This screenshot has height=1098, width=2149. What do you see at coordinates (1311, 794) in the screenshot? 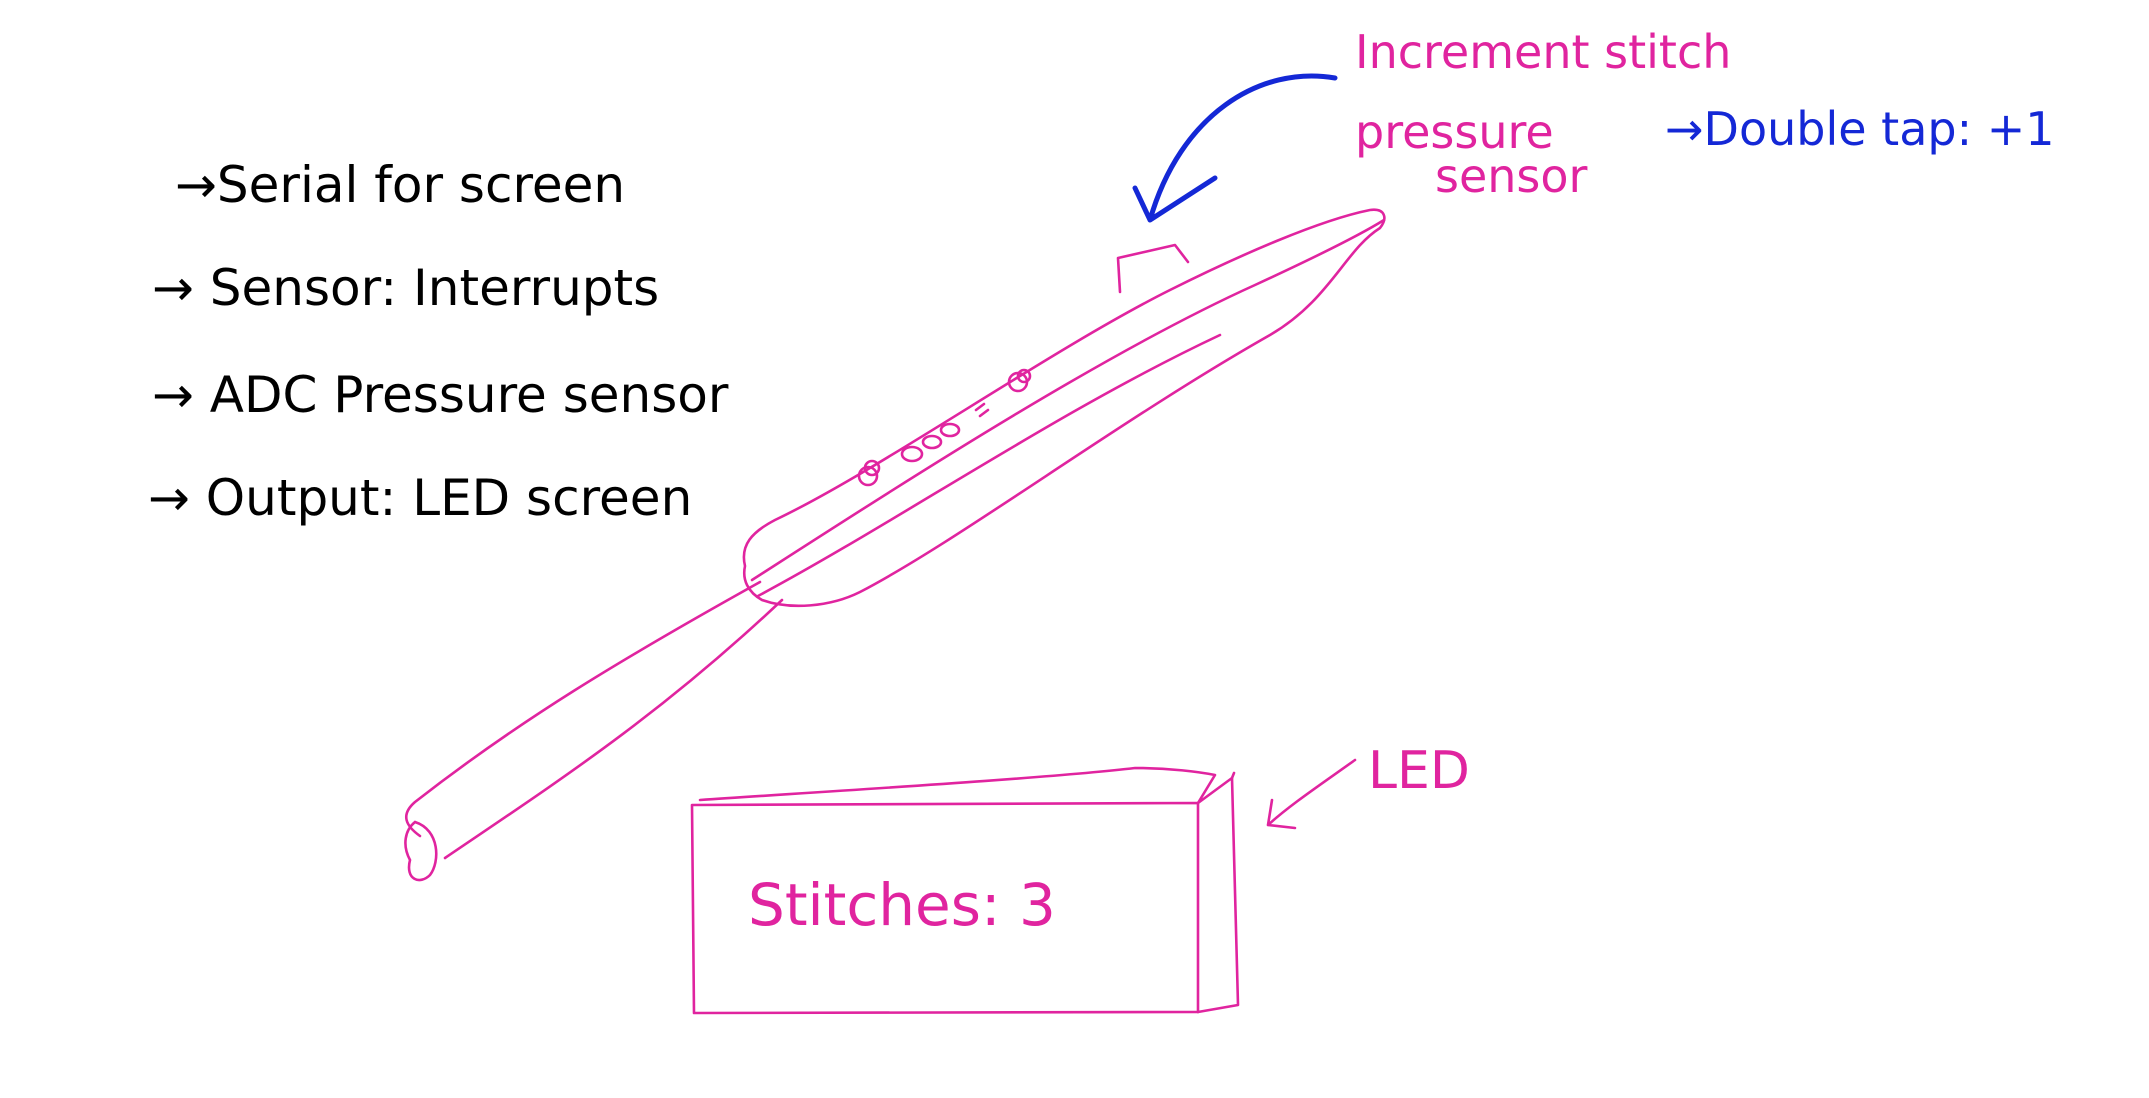
I see `led-pointer-arrow` at bounding box center [1311, 794].